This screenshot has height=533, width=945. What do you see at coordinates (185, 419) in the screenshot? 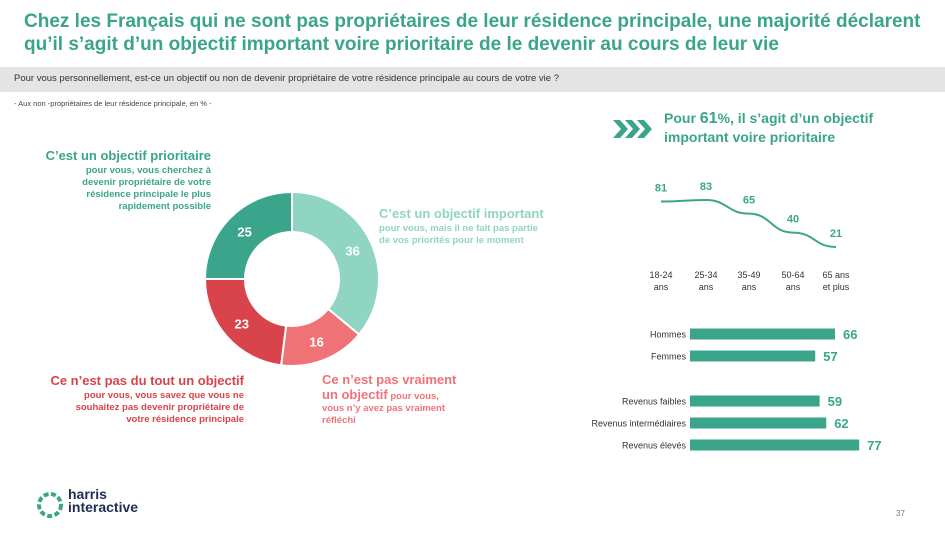
I see `donut-label-sub: votre résidence principale` at bounding box center [185, 419].